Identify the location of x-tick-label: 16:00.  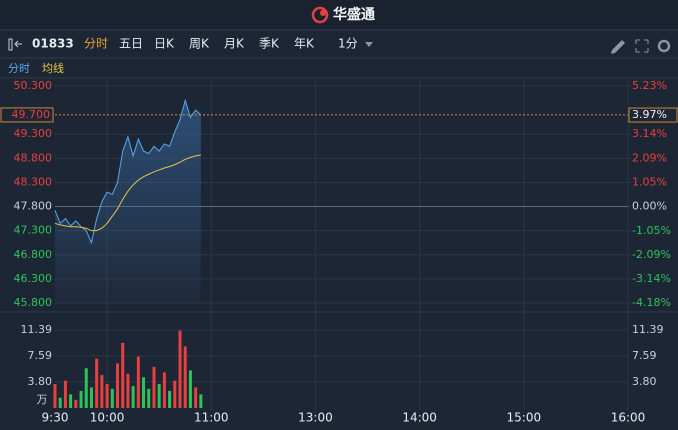
(628, 418).